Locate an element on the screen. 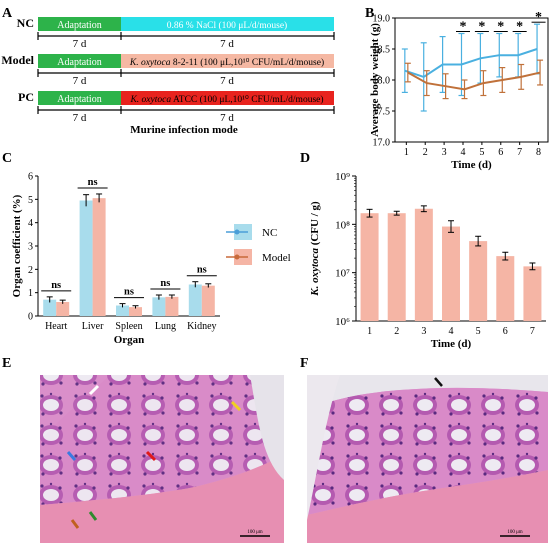  x-axis-label: Time (d) is located at coordinates (451, 344).